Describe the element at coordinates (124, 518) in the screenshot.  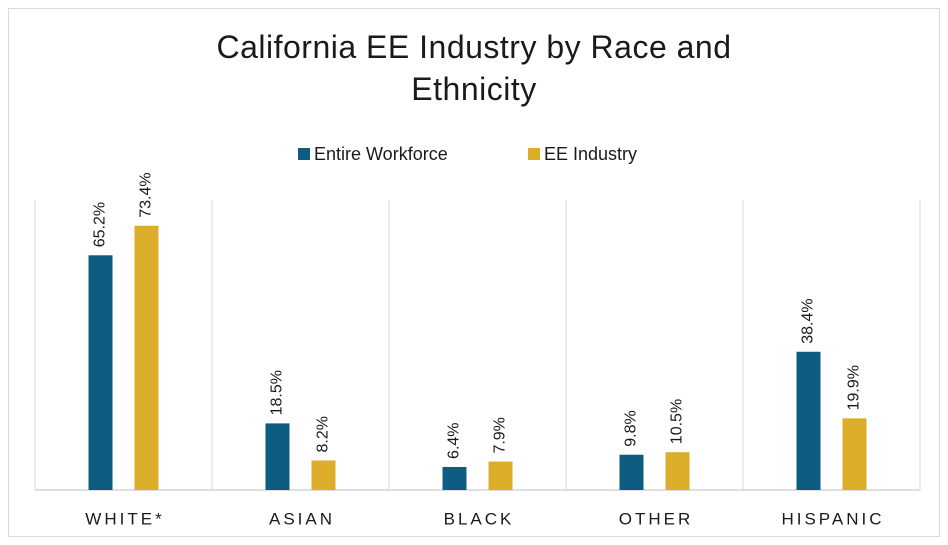
I see `x-tick-label: WHITE*` at that location.